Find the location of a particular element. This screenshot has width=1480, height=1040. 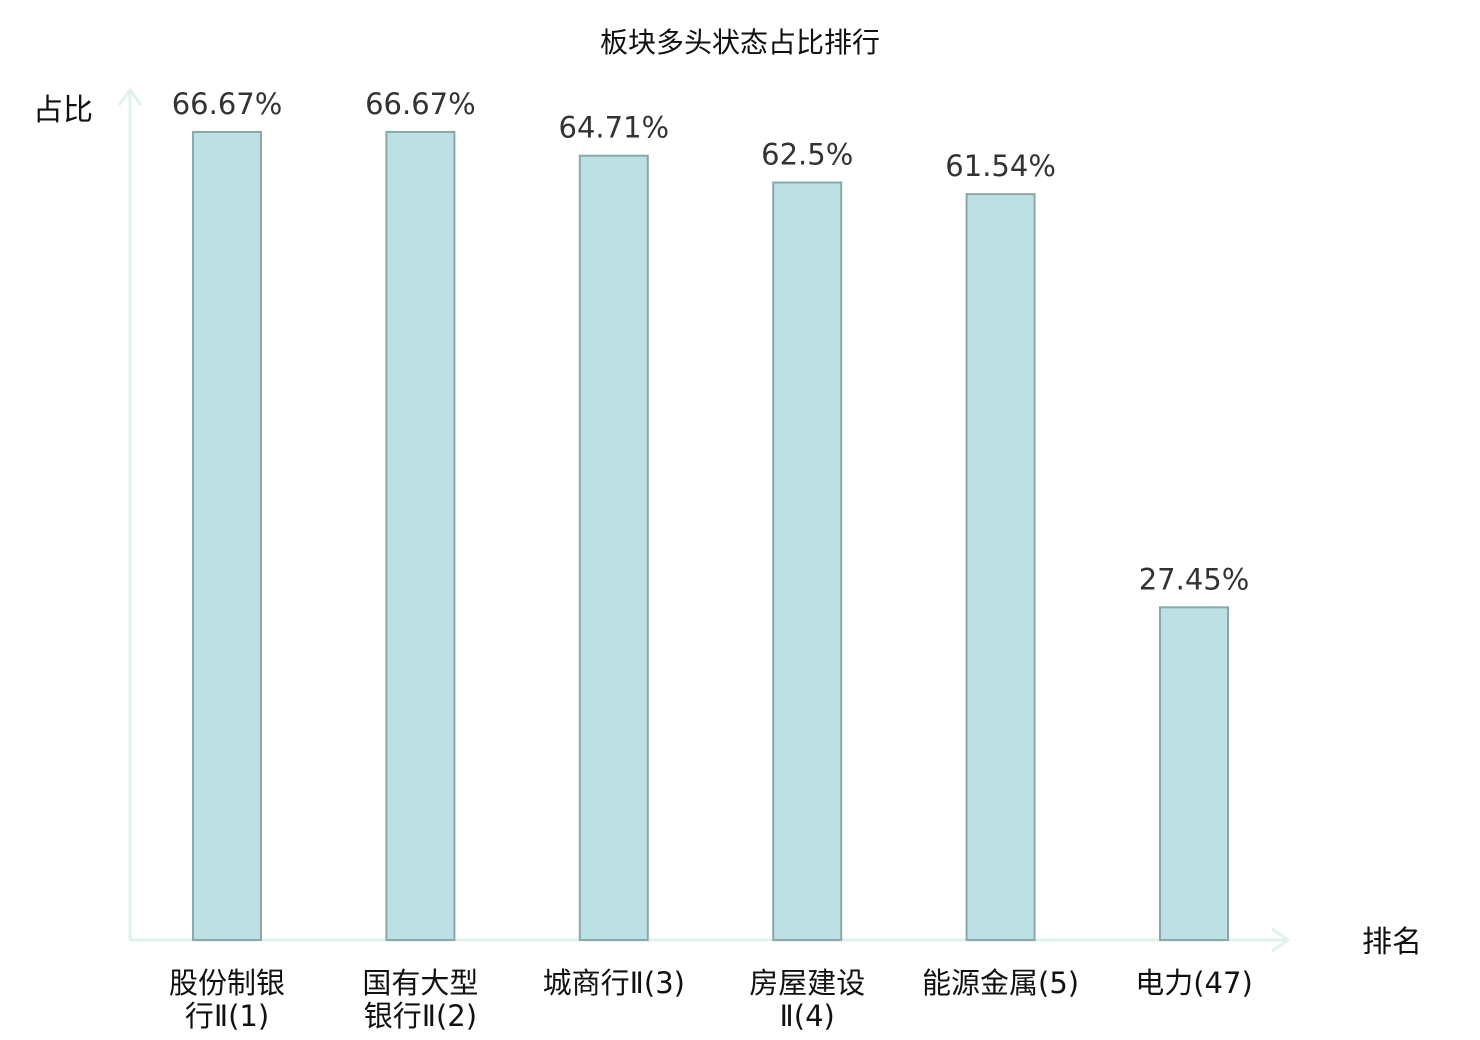

chart-title: 板块多头状态占比排行 is located at coordinates (740, 42).